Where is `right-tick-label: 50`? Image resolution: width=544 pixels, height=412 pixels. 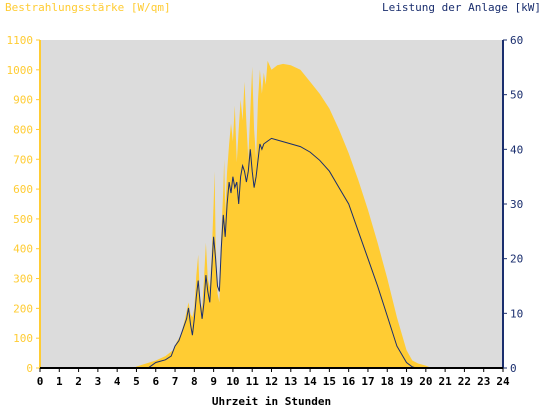 right-tick-label: 50 is located at coordinates (516, 95).